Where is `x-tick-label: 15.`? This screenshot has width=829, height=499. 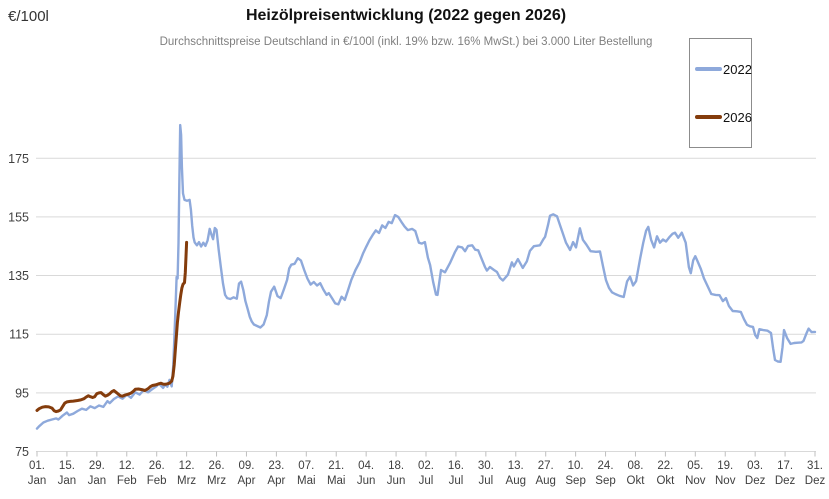
x-tick-label: 15. is located at coordinates (67, 466).